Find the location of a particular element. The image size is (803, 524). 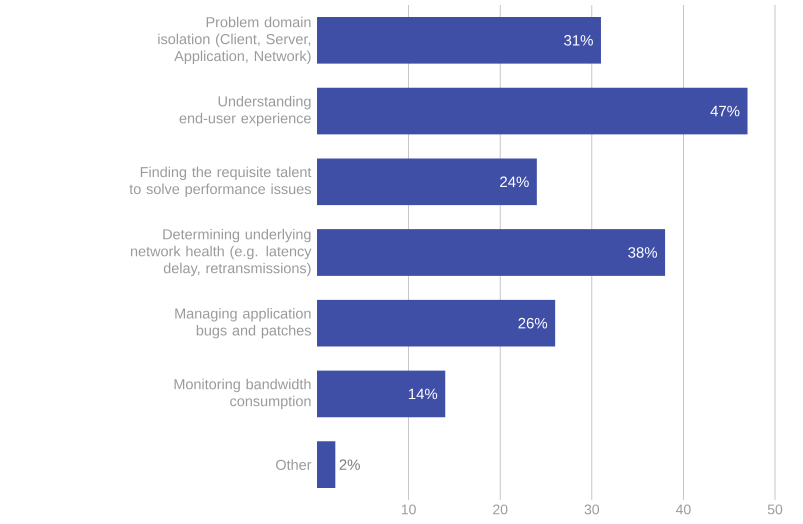

data-label: 2% is located at coordinates (350, 464).